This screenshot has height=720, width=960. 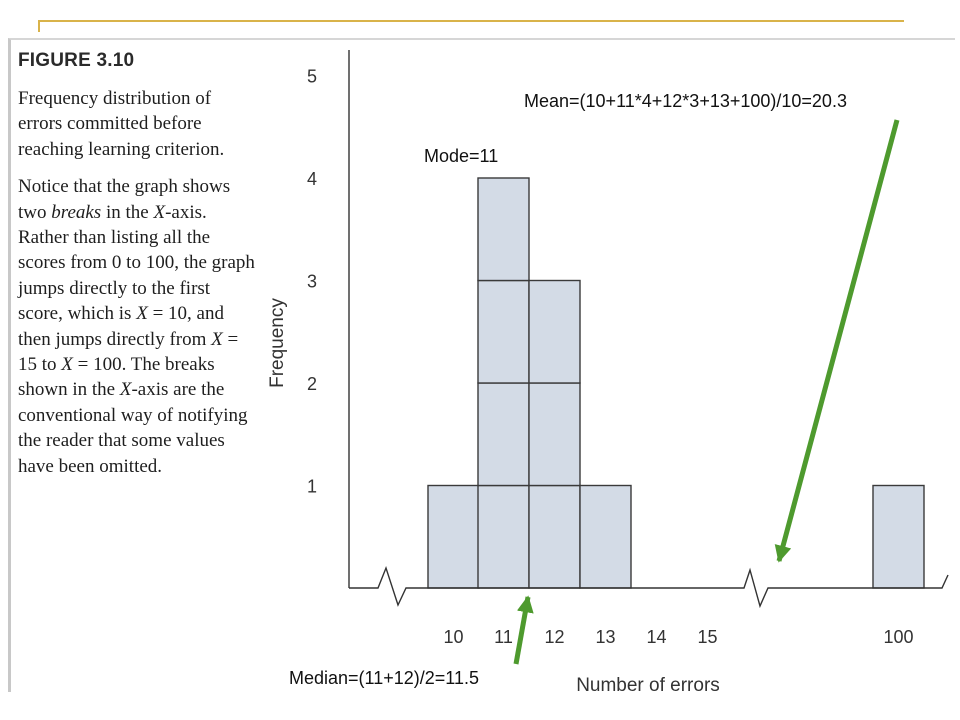 What do you see at coordinates (648, 685) in the screenshot?
I see `x-axis-label: Number of errors` at bounding box center [648, 685].